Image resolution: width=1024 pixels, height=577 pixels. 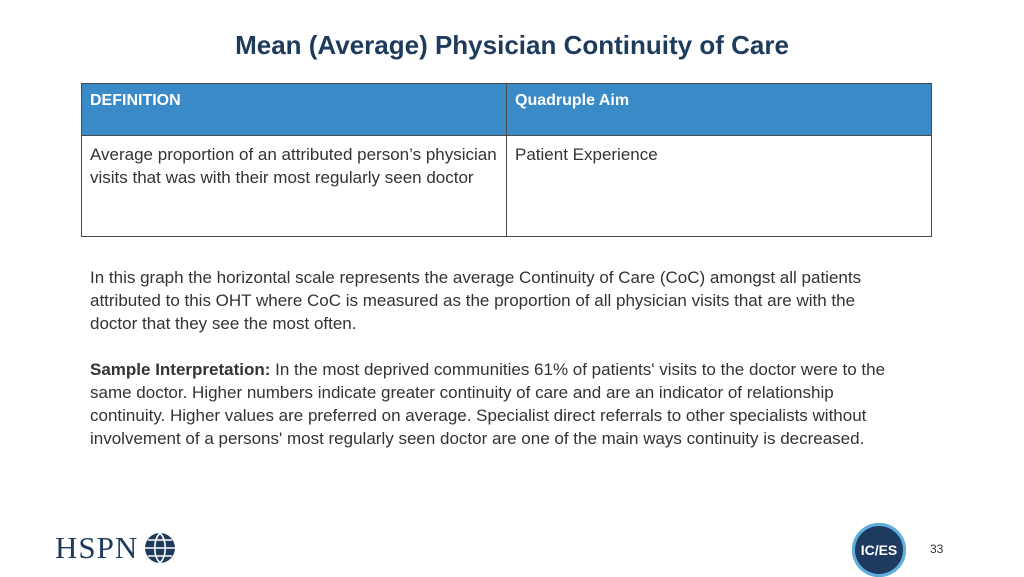 What do you see at coordinates (294, 109) in the screenshot?
I see `header-definition: DEFINITION` at bounding box center [294, 109].